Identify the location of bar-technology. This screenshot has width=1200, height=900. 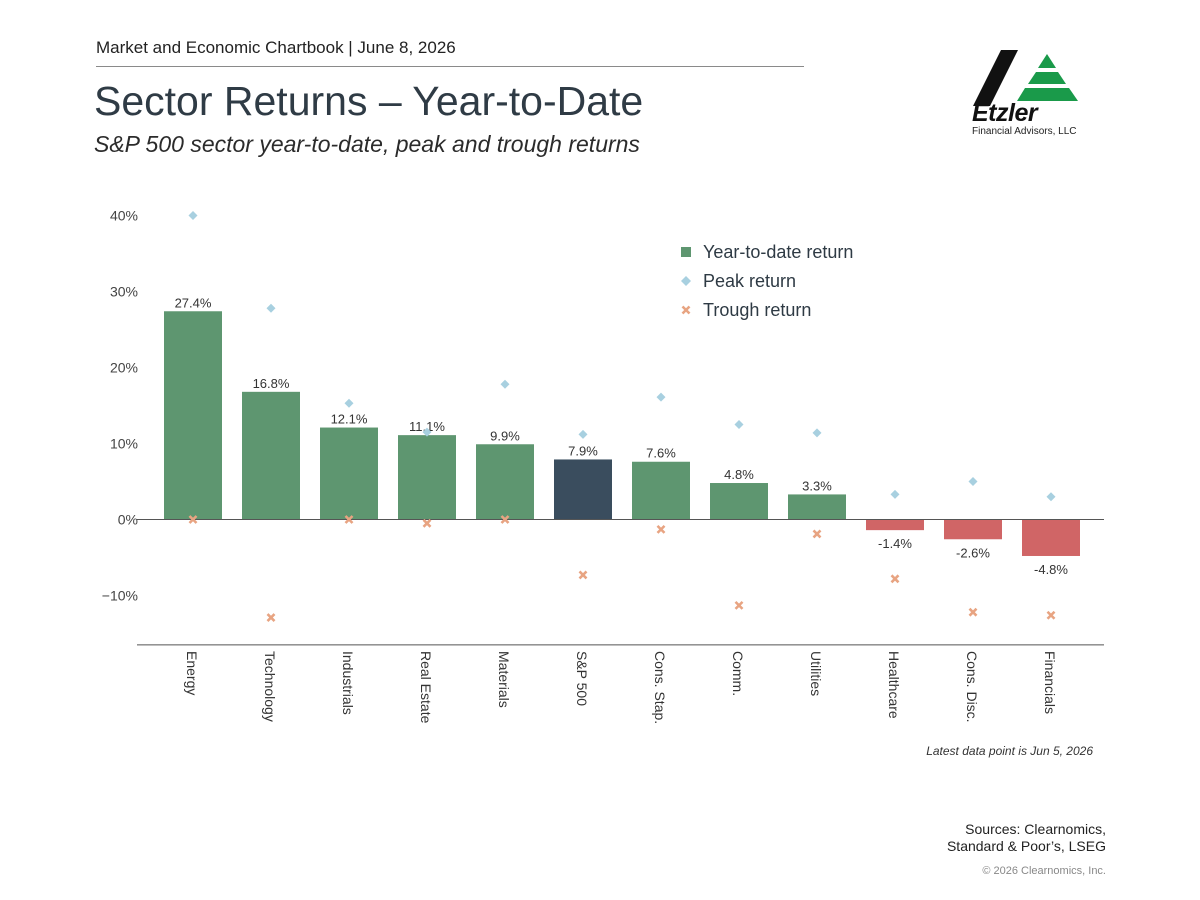
(271, 455).